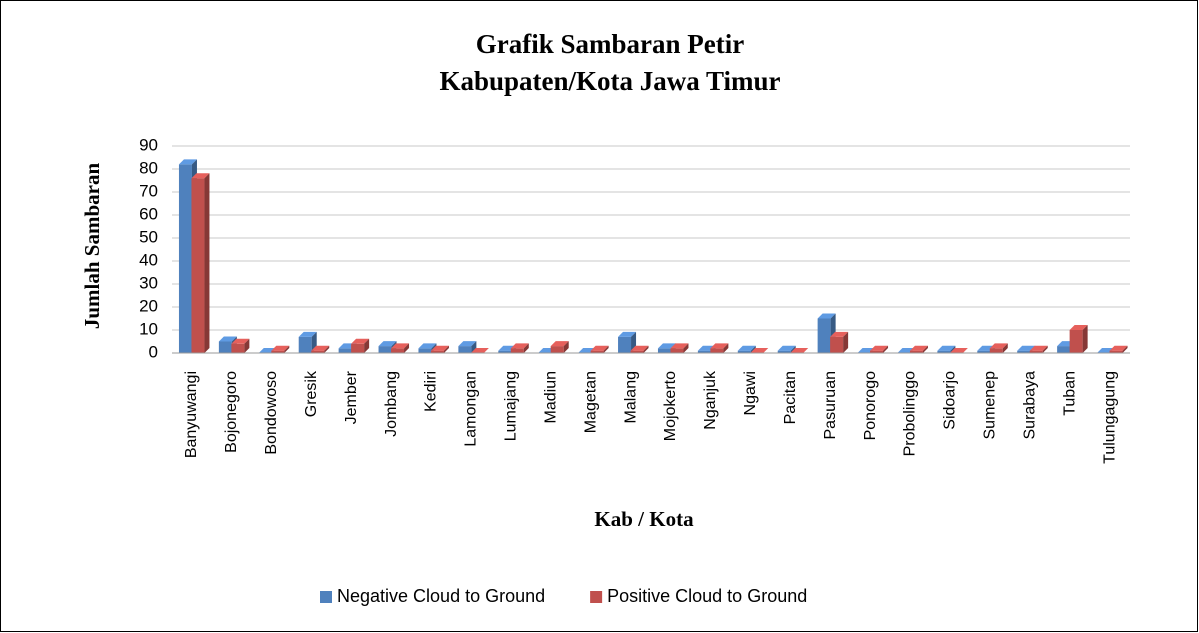 The height and width of the screenshot is (633, 1199). What do you see at coordinates (990, 405) in the screenshot?
I see `x-tick-label: Sumenep` at bounding box center [990, 405].